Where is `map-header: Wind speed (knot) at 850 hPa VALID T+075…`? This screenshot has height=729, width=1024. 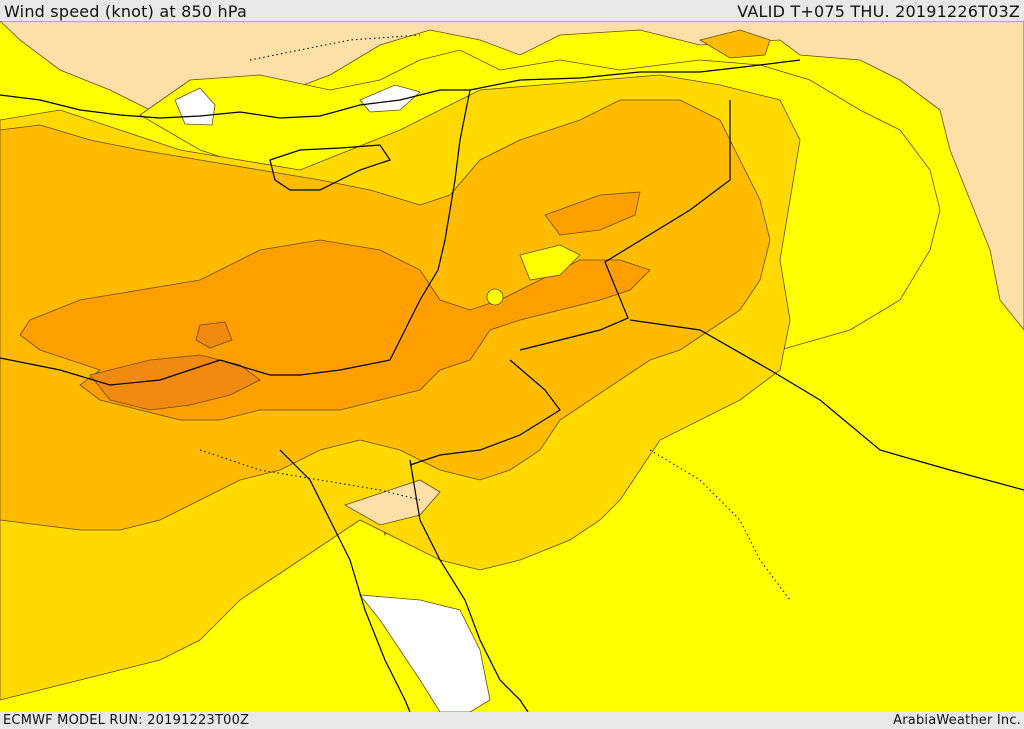
map-header: Wind speed (knot) at 850 hPa VALID T+075… is located at coordinates (512, 11).